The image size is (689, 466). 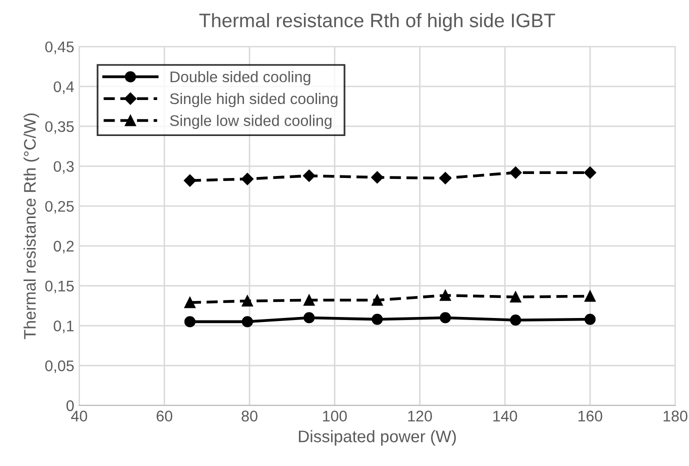 I want to click on y-tick-label: 0, so click(x=70, y=406).